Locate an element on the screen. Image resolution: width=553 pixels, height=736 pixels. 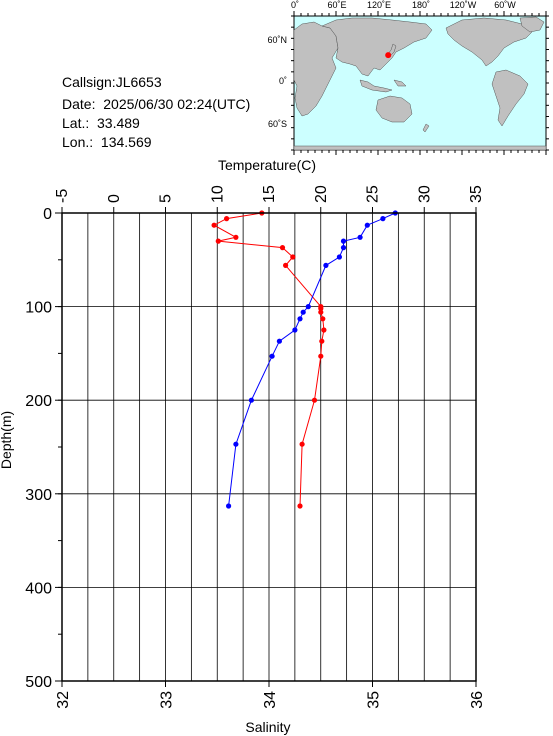
series-layer is located at coordinates (304, 359).